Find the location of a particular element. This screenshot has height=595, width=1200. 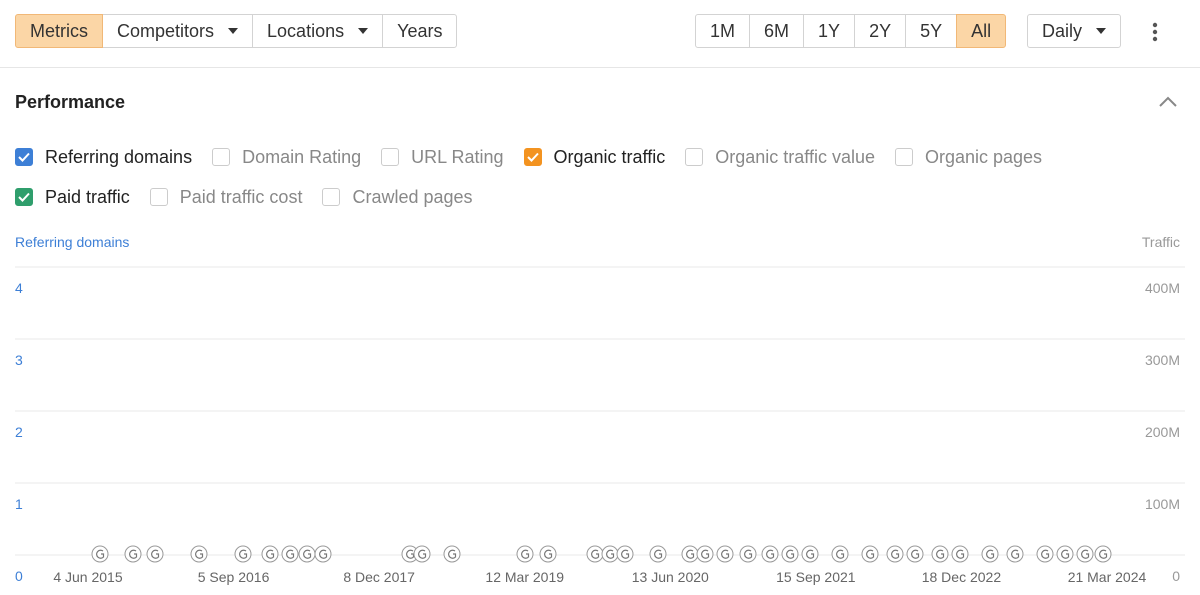

y-tick-label: 3 is located at coordinates (19, 360).